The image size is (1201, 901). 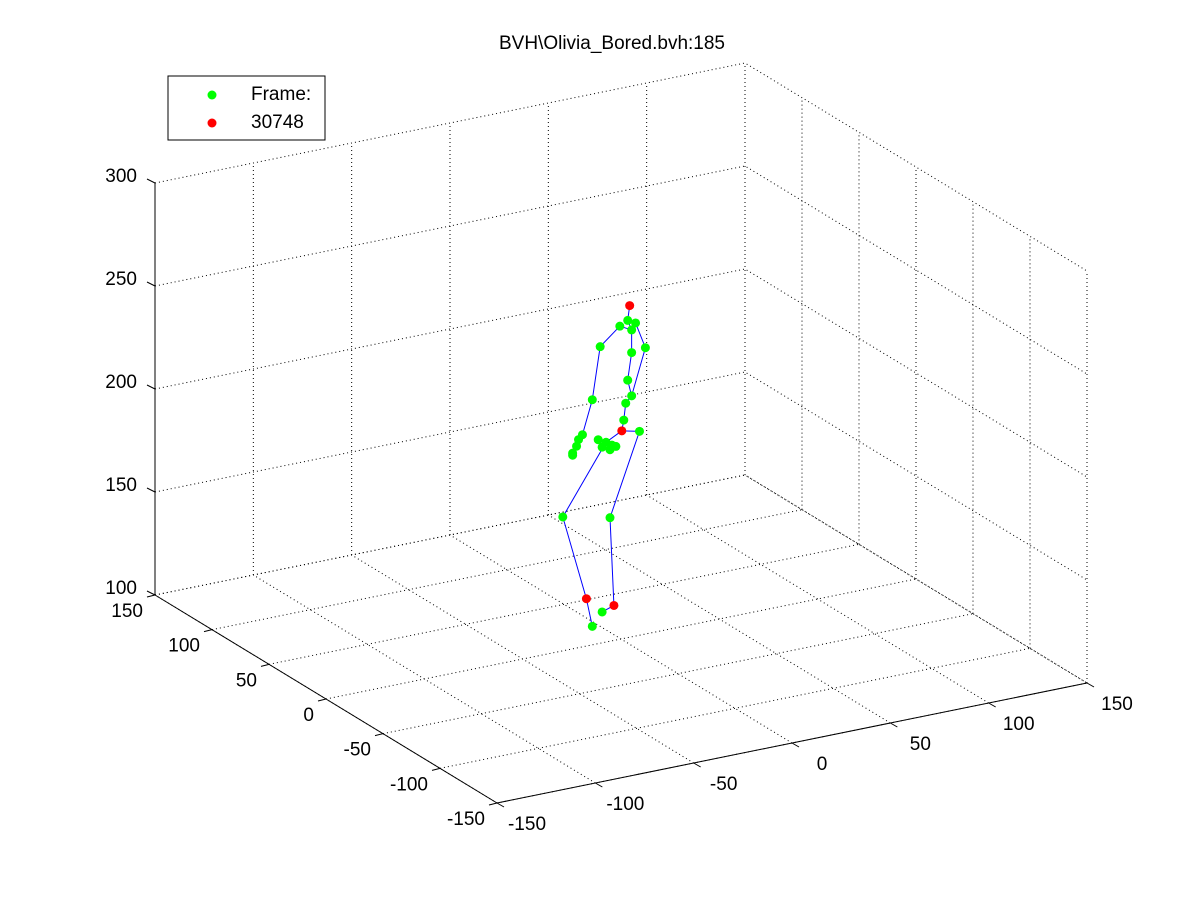 I want to click on y-tick-label: -150, so click(x=466, y=819).